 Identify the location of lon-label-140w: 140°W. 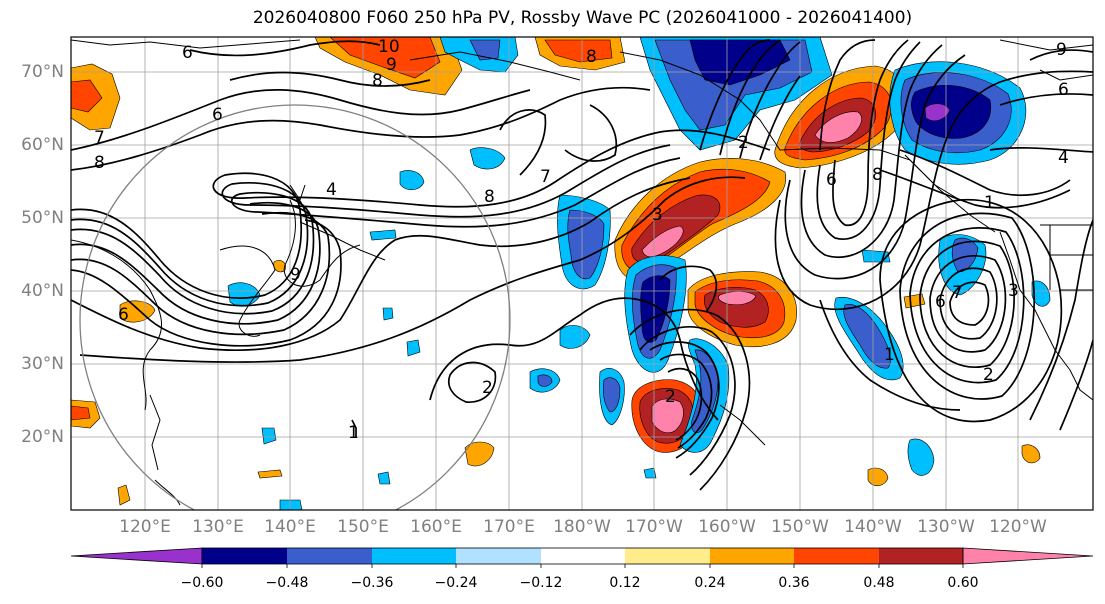
(873, 527).